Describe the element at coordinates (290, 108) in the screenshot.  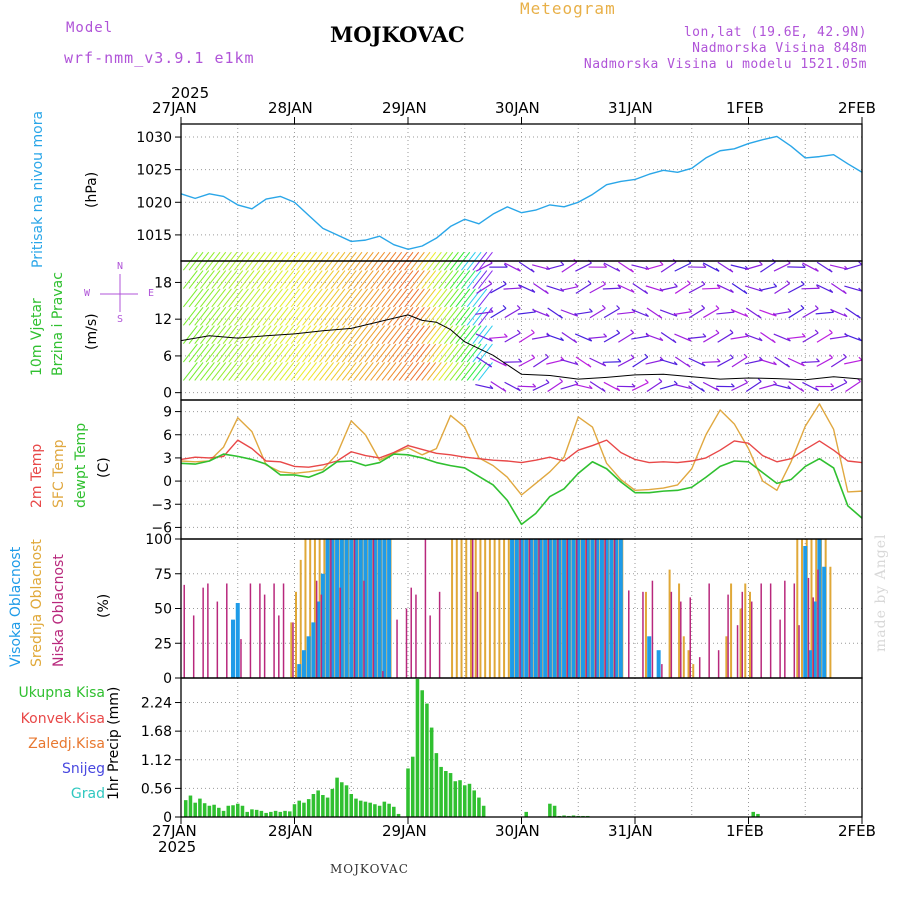
I see `date-tick-top: 28JAN` at that location.